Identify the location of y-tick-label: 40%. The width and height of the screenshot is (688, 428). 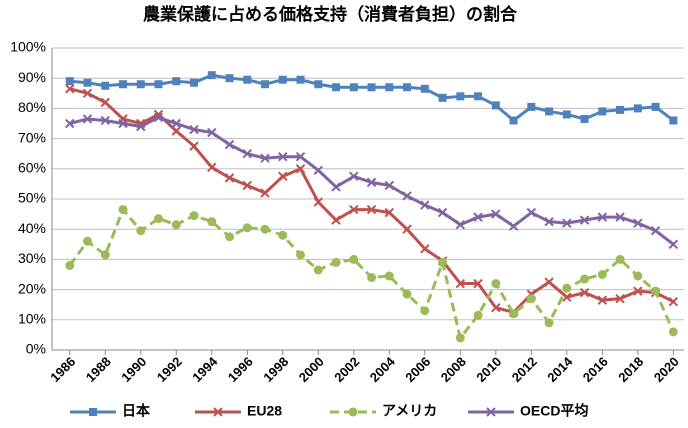
(32, 228).